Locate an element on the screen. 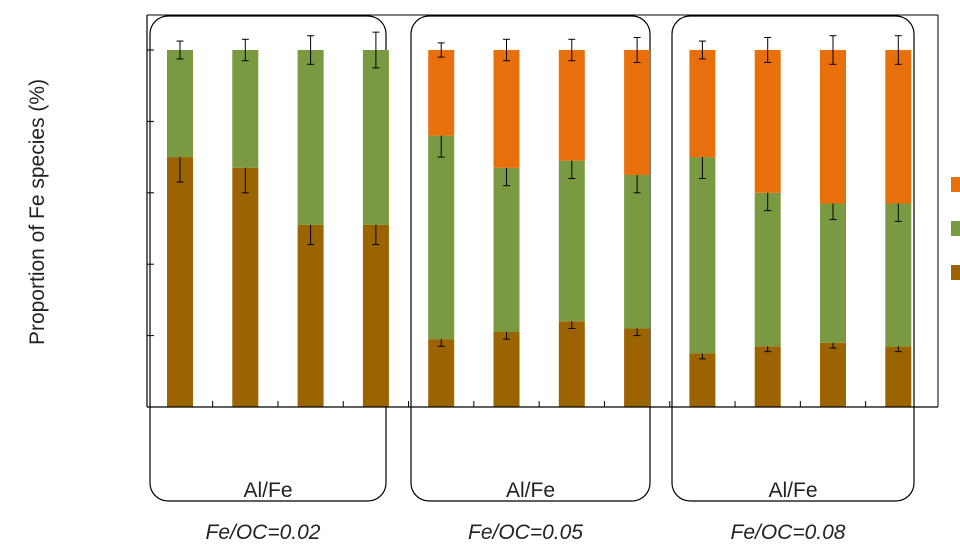  legend is located at coordinates (955, 228).